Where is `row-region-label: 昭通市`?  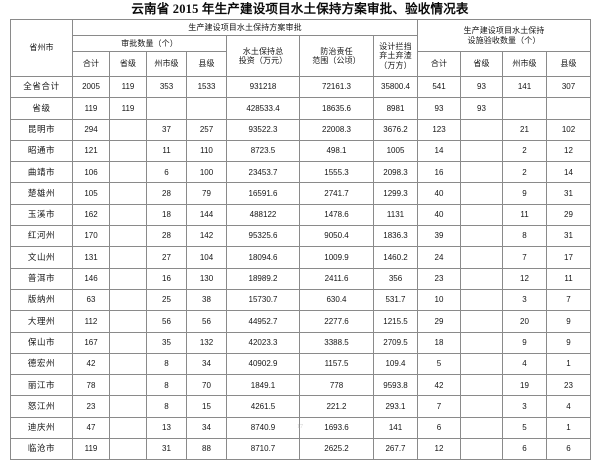 row-region-label: 昭通市 is located at coordinates (41, 151).